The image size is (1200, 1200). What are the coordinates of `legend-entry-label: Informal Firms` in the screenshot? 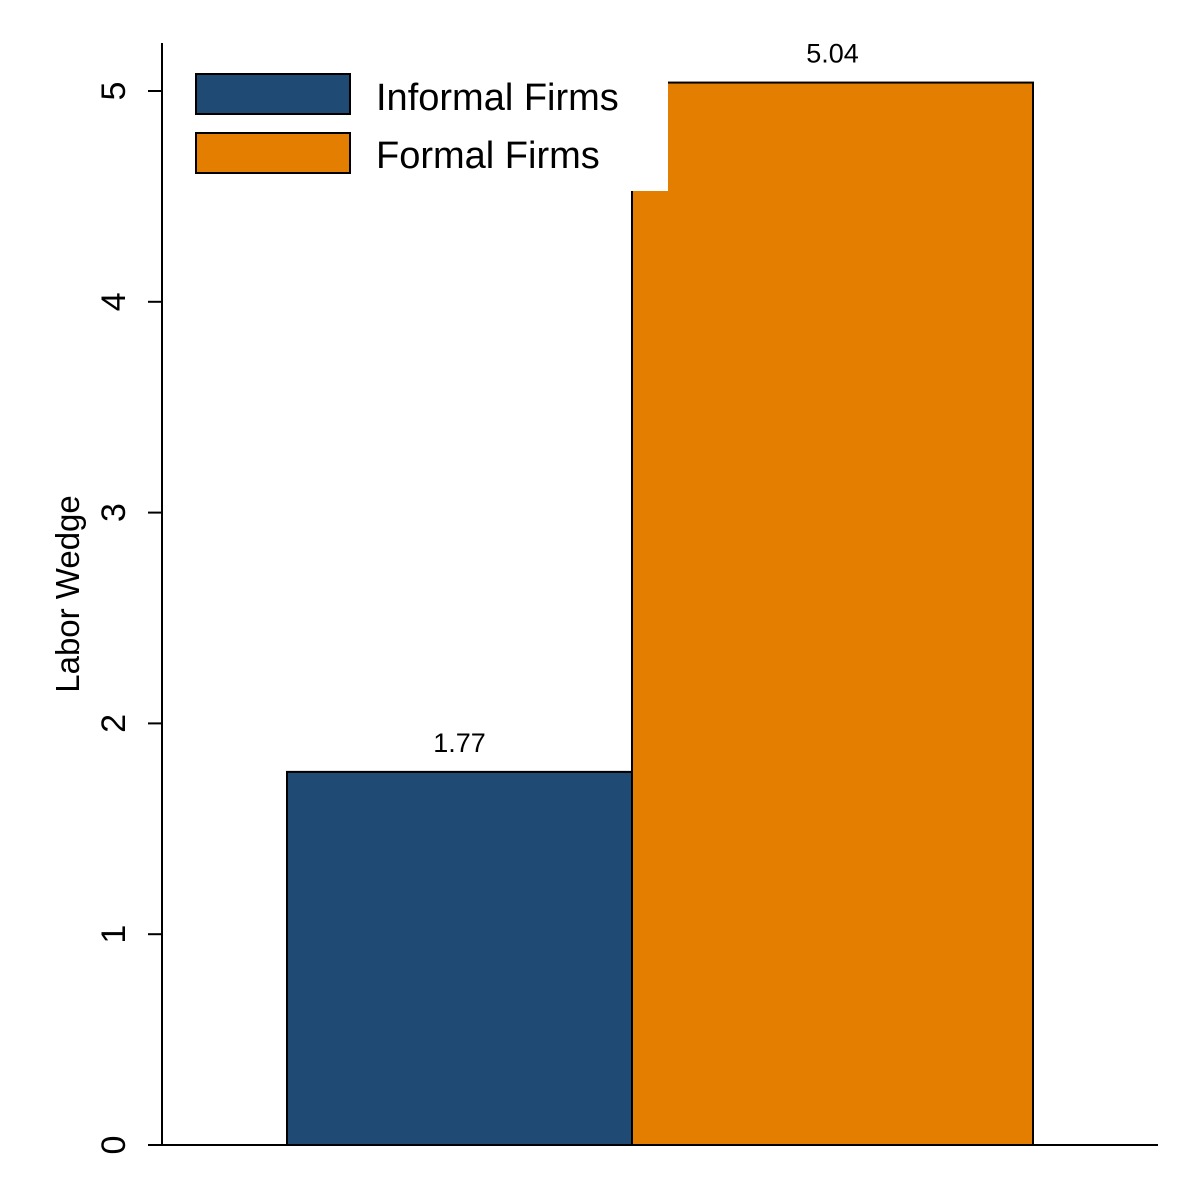 It's located at (497, 98).